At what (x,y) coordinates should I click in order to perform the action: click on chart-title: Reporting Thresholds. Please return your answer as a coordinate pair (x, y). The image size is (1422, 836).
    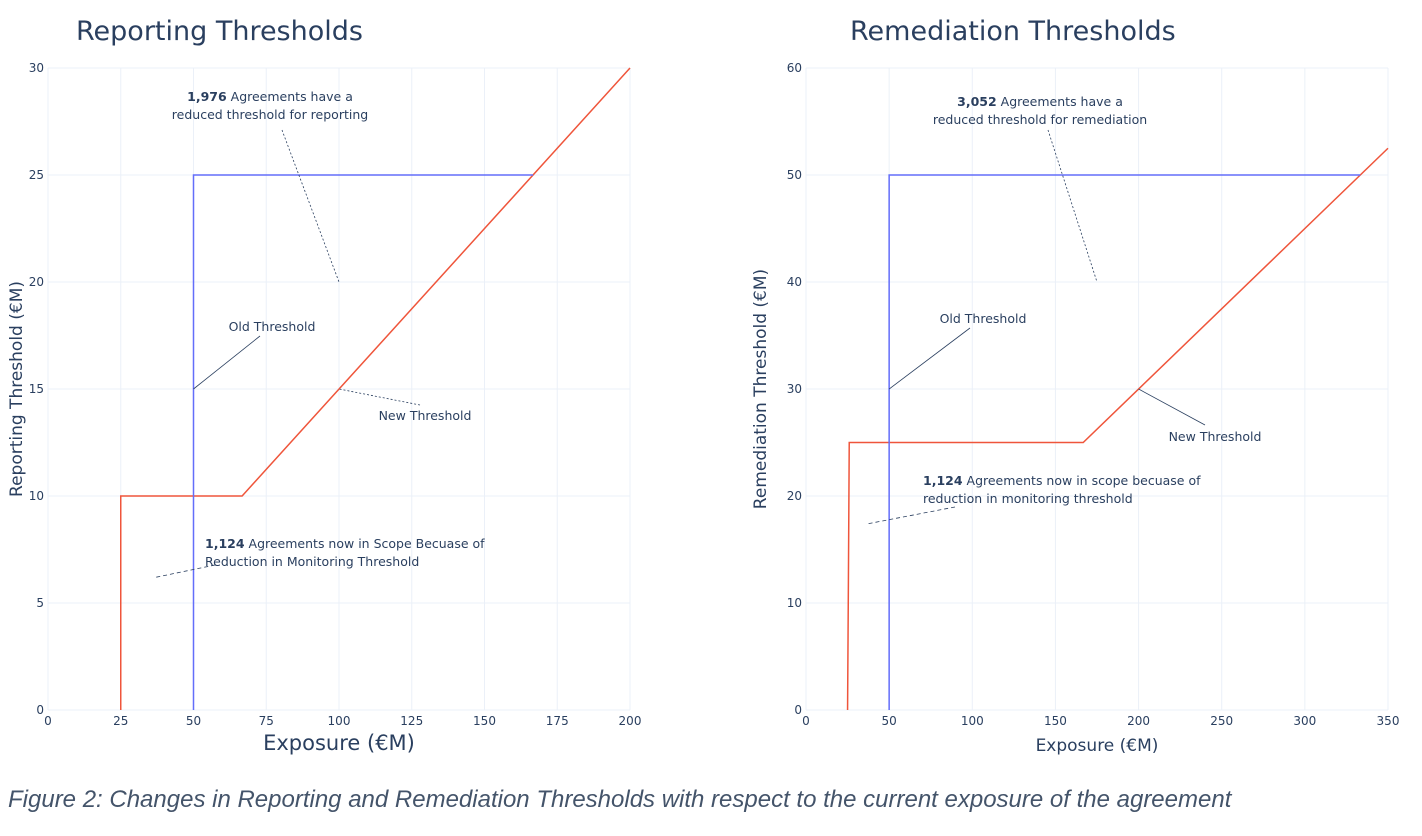
    Looking at the image, I should click on (219, 31).